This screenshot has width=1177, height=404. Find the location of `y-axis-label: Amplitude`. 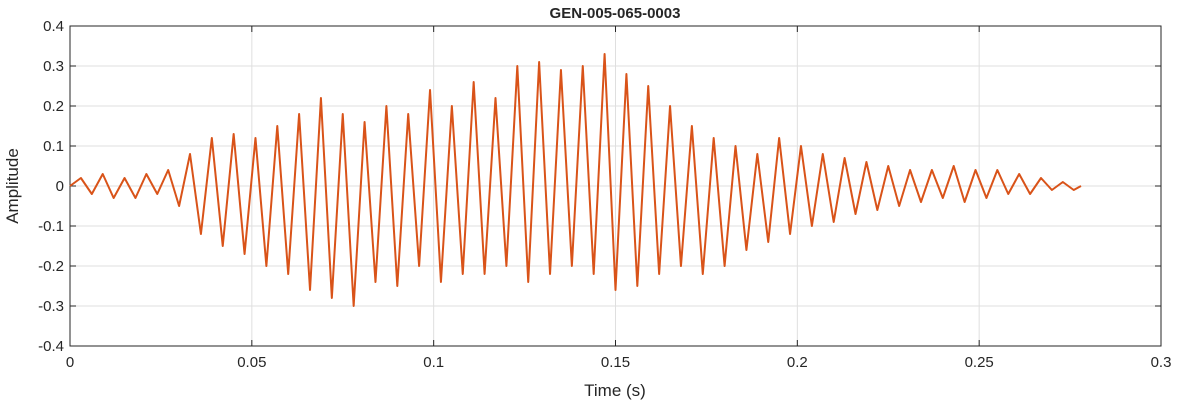

y-axis-label: Amplitude is located at coordinates (12, 186).